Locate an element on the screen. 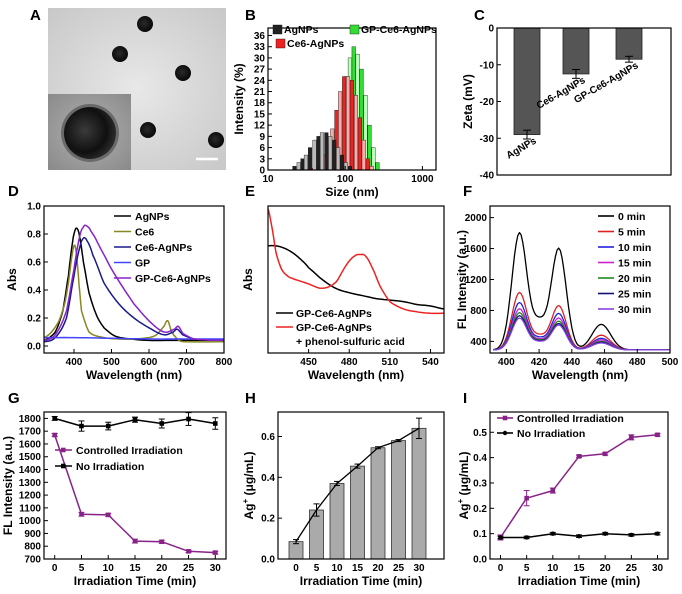  x-tick-label-b: 1000 is located at coordinates (422, 179).